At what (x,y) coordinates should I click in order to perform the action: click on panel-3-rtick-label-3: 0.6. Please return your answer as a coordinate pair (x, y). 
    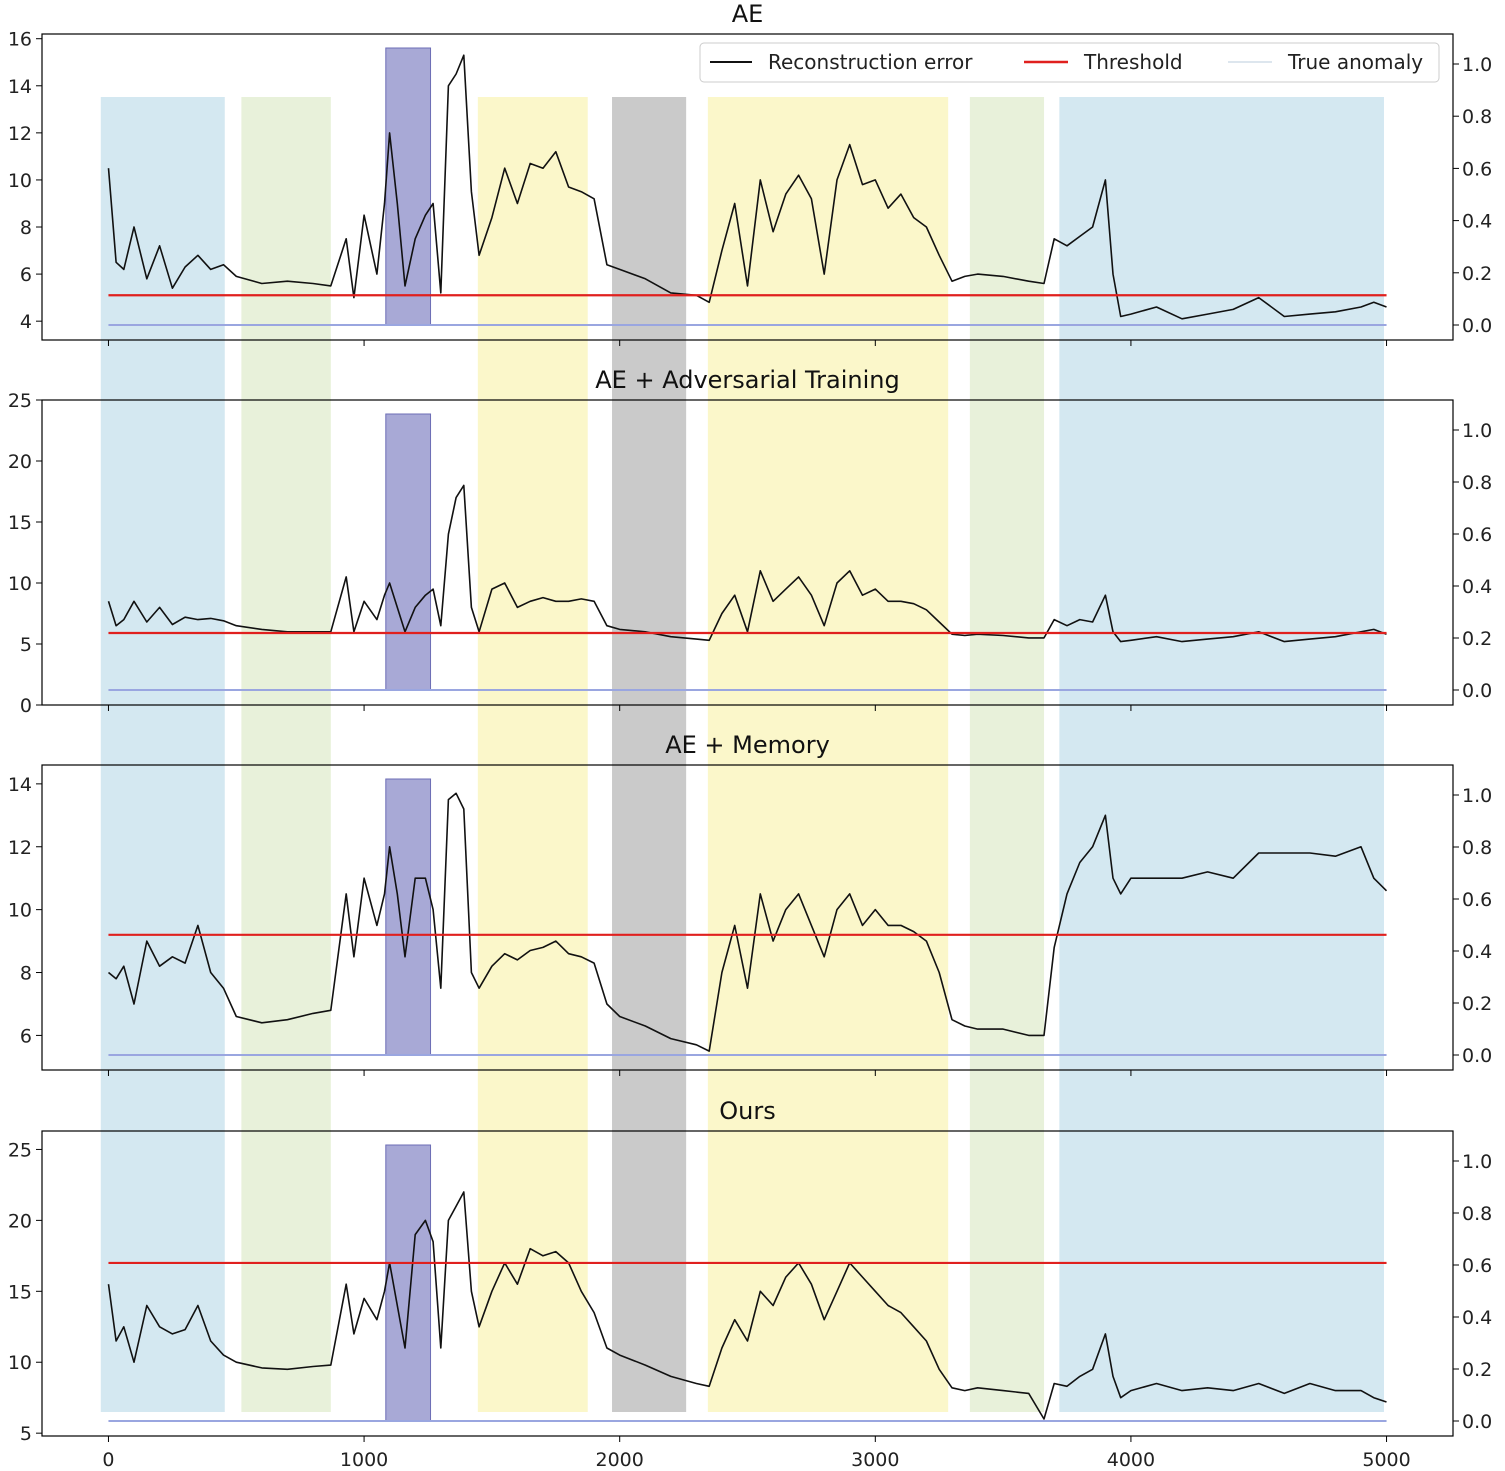
    Looking at the image, I should click on (1477, 1266).